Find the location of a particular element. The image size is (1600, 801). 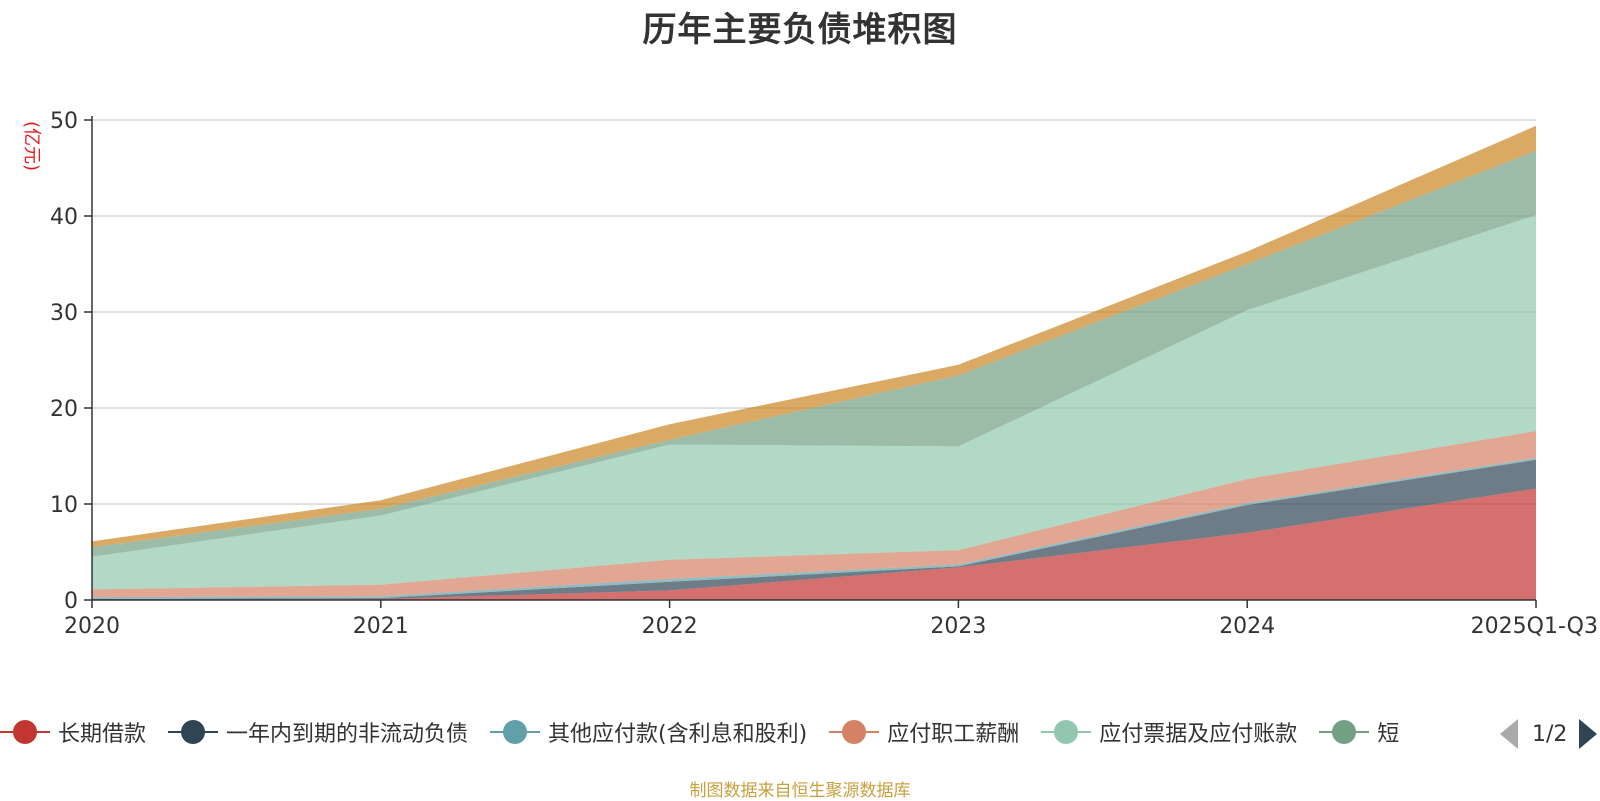

legend-item-label: 其他应付款(含利息和股利) is located at coordinates (678, 734).